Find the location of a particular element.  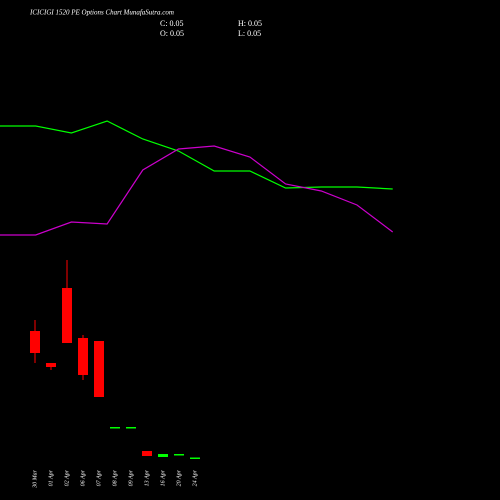

x-tick-label: 08 Apr is located at coordinates (115, 477).